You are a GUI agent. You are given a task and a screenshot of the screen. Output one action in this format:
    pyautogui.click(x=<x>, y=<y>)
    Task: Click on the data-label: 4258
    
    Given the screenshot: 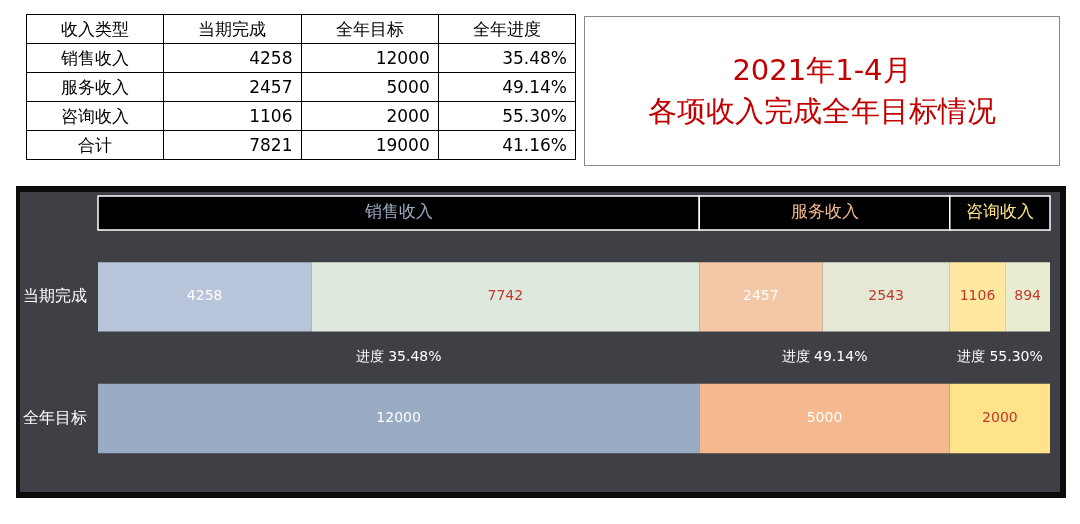 What is the action you would take?
    pyautogui.click(x=204, y=295)
    